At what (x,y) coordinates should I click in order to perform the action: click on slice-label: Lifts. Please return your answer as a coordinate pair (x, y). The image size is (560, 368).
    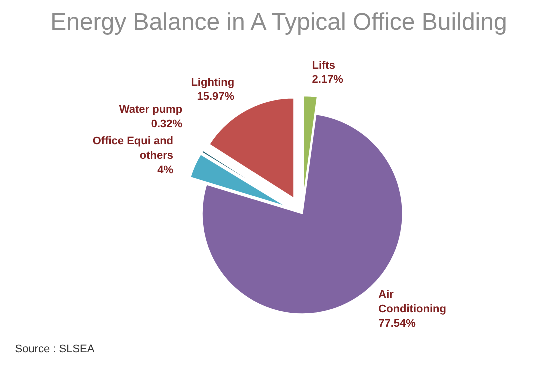
    Looking at the image, I should click on (324, 66).